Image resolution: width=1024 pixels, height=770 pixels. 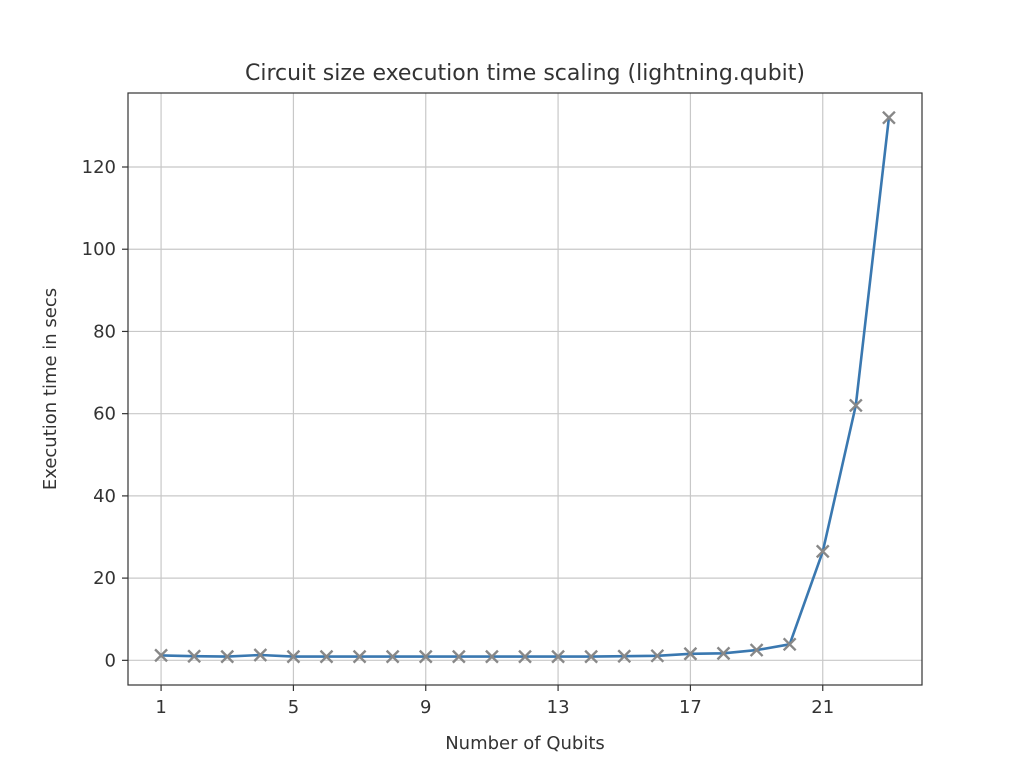 I want to click on x-tick-label: 9, so click(x=425, y=707).